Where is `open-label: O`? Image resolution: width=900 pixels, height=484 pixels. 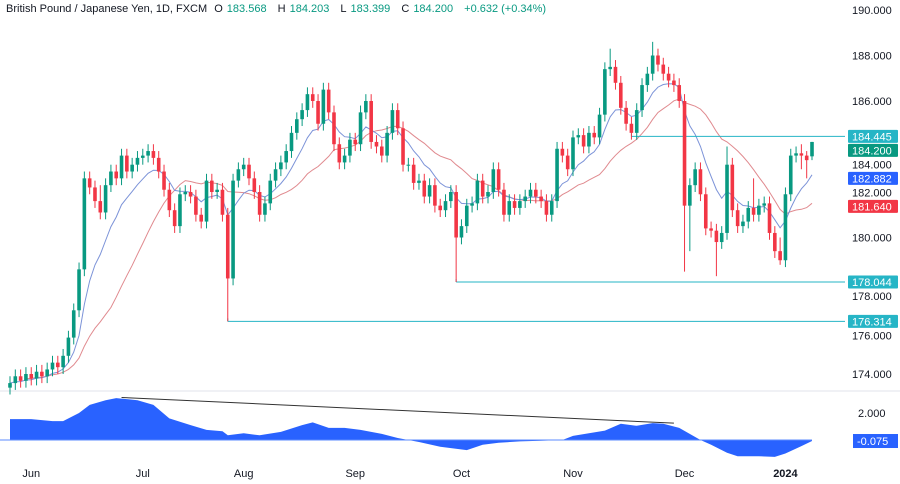
open-label: O is located at coordinates (218, 9).